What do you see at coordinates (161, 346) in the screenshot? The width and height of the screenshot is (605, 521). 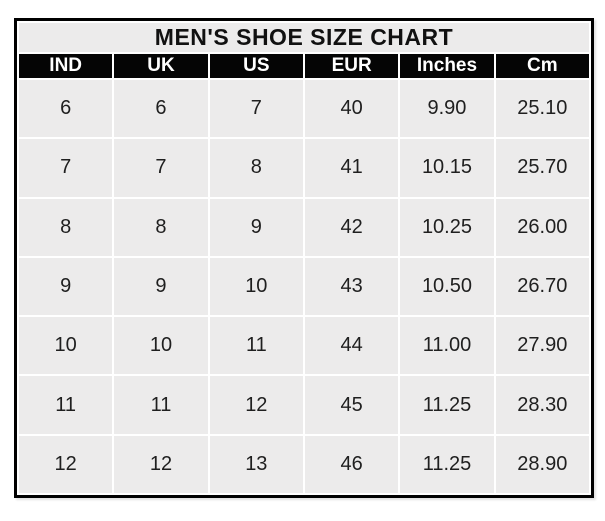 I see `cell-uk: 10` at bounding box center [161, 346].